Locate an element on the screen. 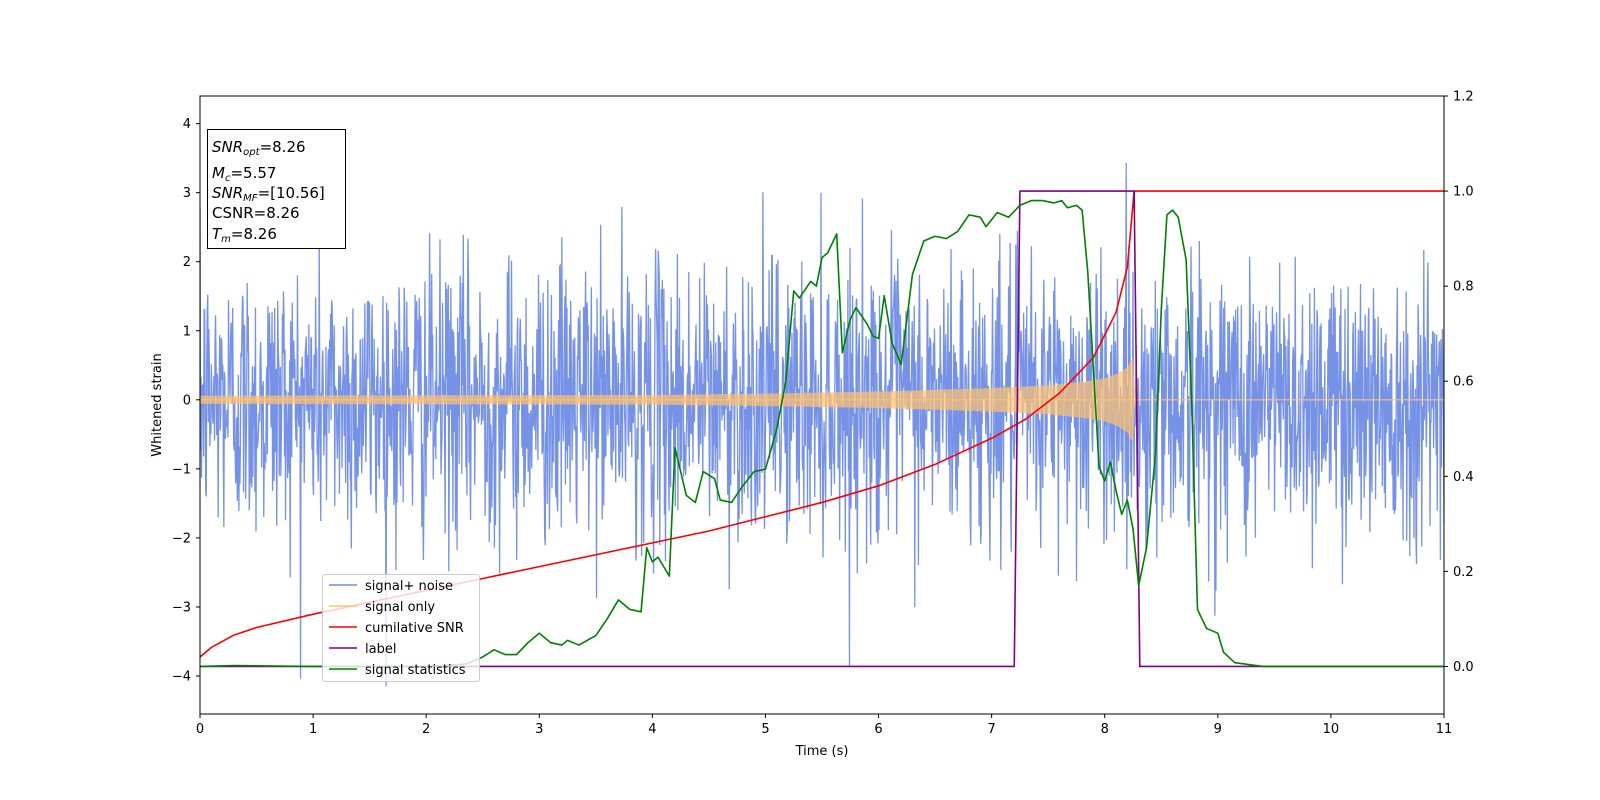  legend-entry-signal-only: signal only is located at coordinates (382, 607).